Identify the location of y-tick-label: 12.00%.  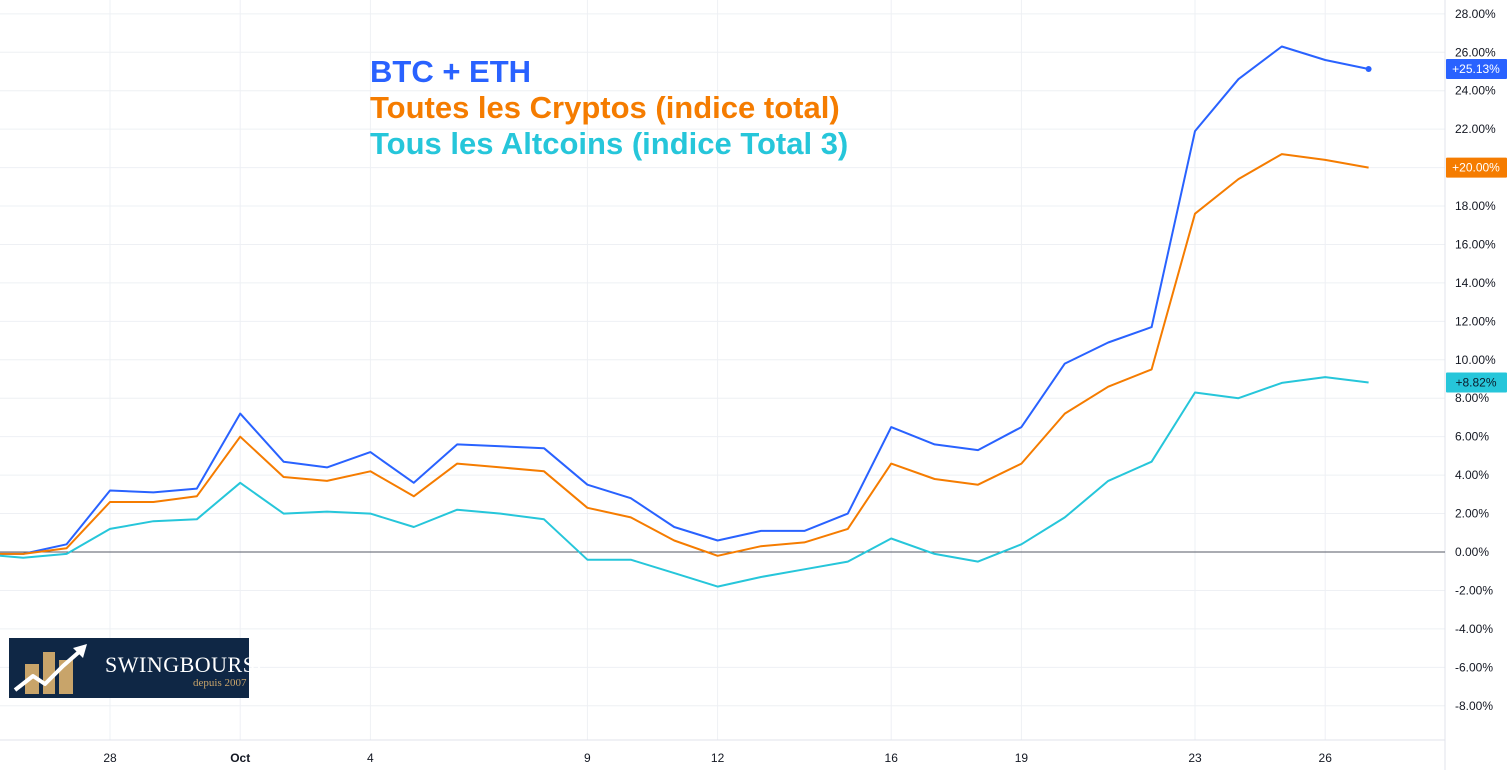
(1475, 321).